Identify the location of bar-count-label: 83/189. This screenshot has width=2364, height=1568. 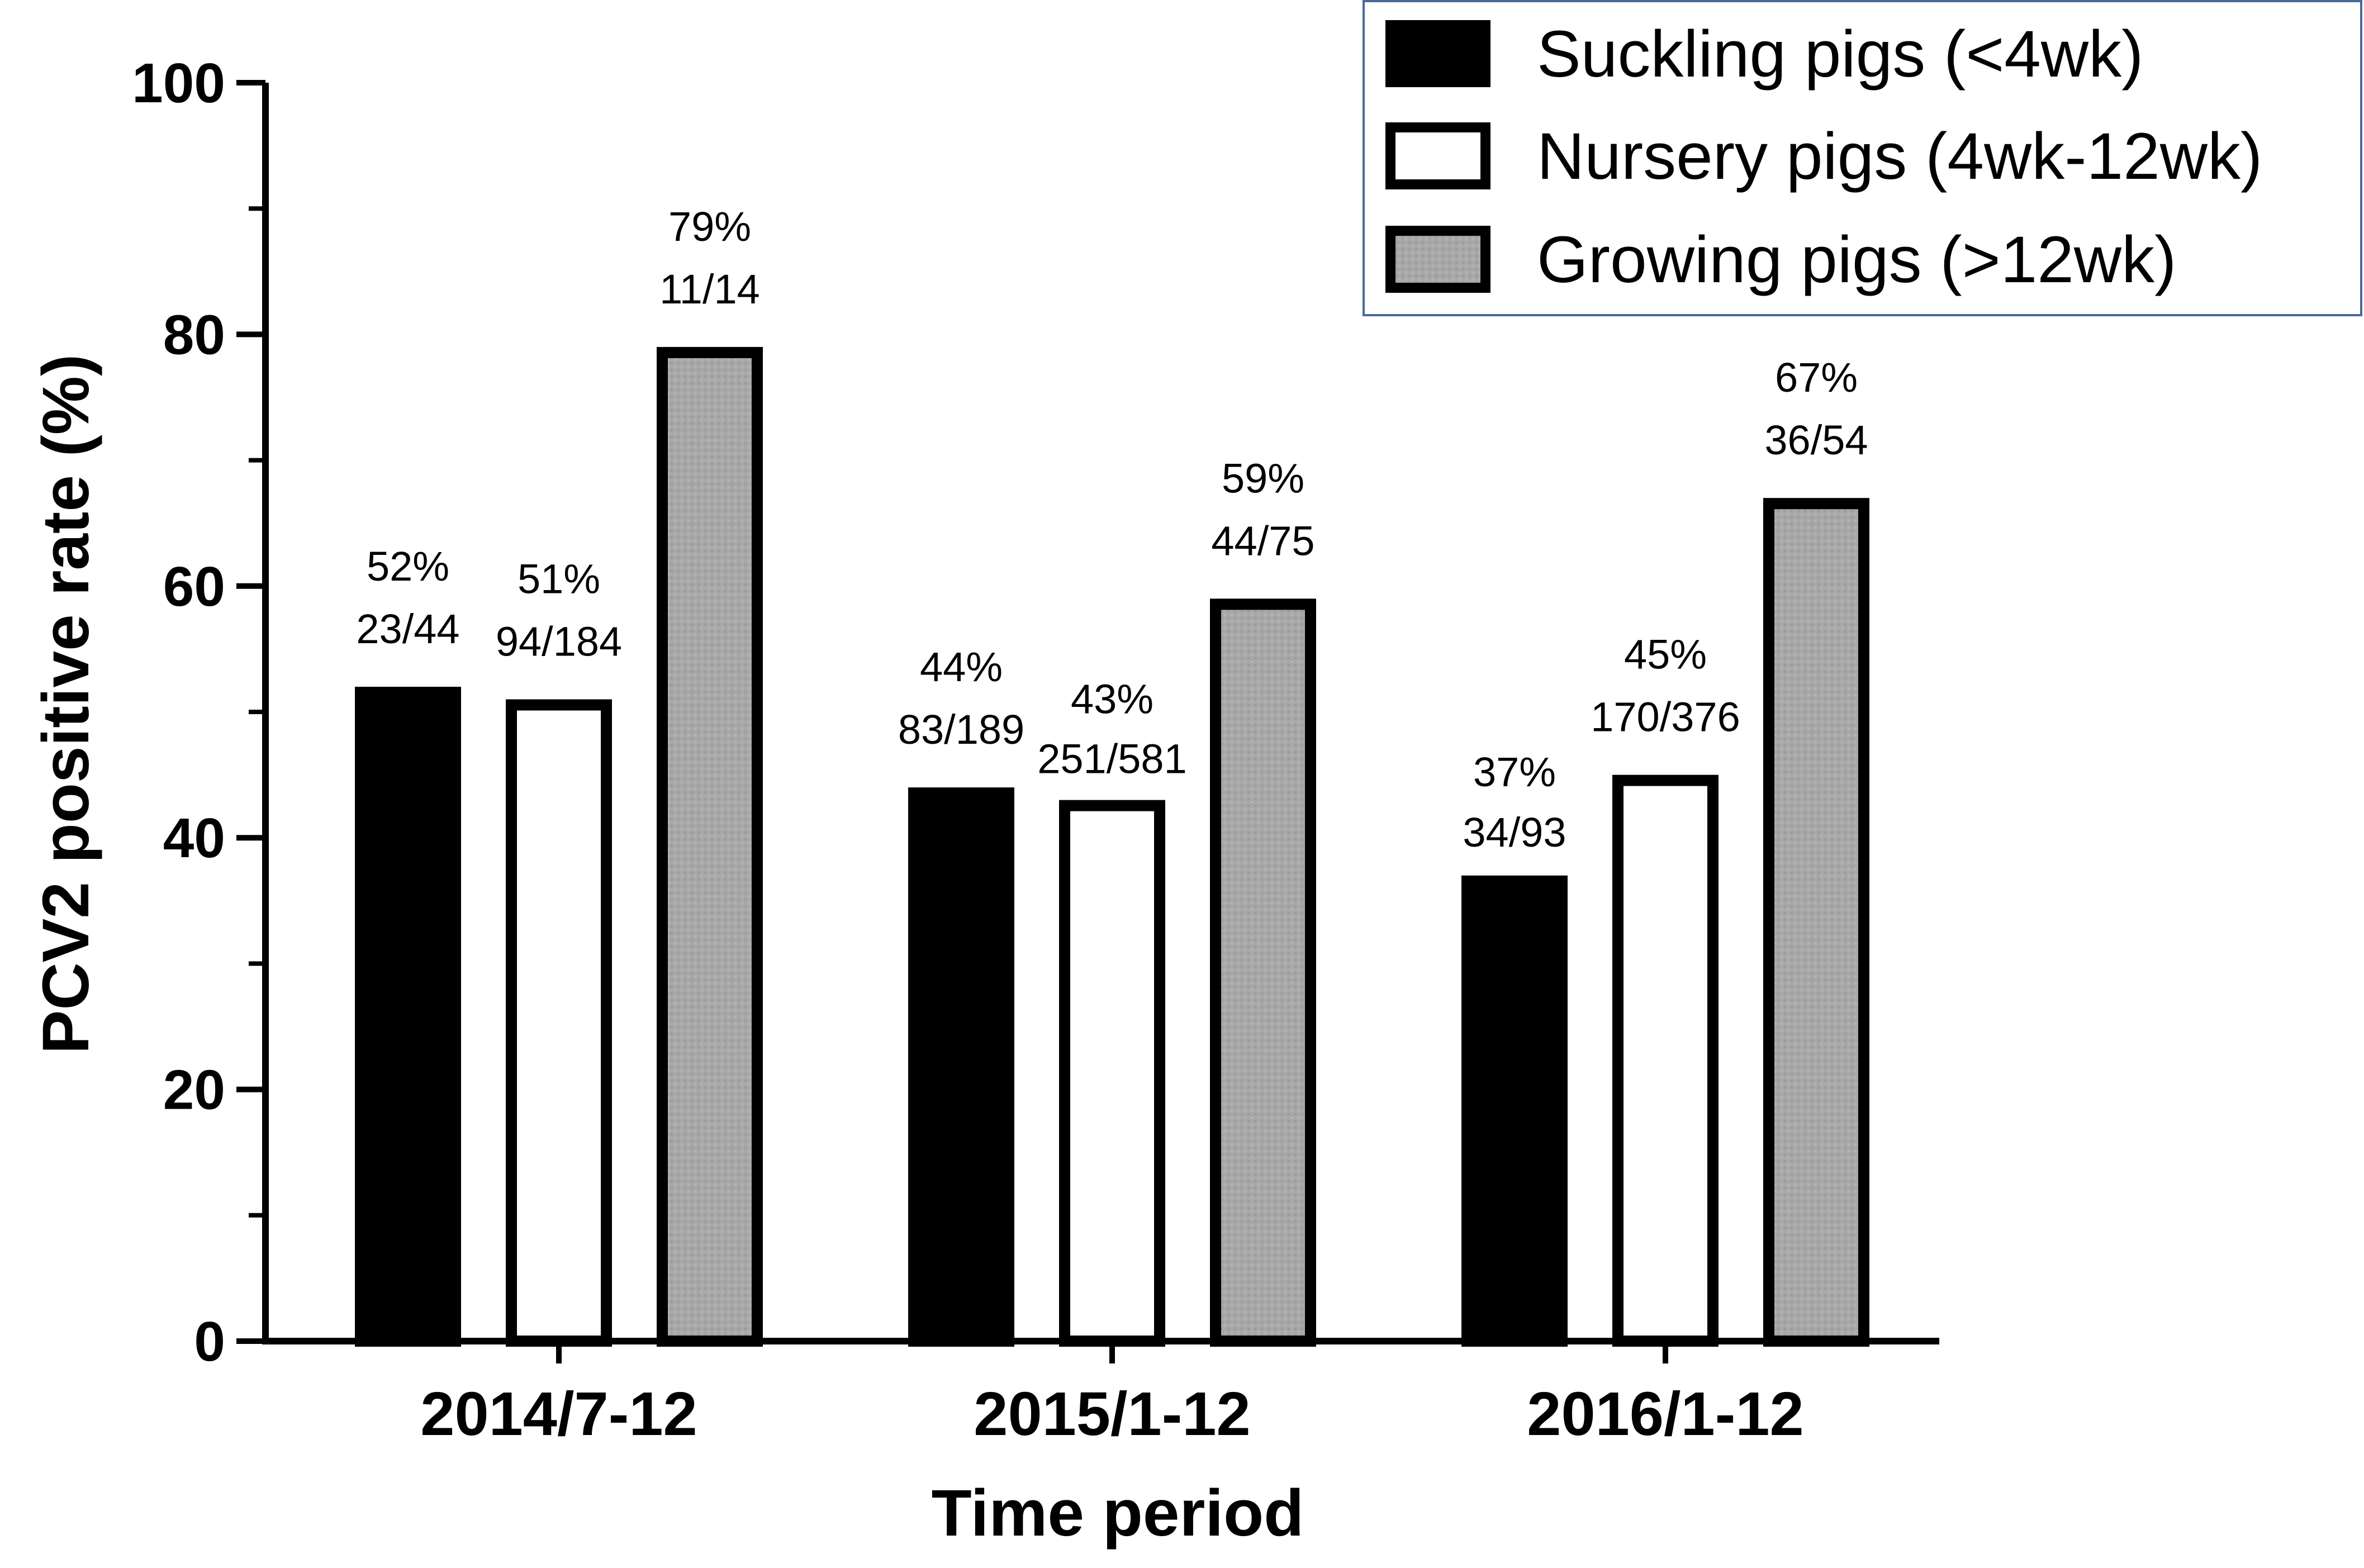
(961, 729).